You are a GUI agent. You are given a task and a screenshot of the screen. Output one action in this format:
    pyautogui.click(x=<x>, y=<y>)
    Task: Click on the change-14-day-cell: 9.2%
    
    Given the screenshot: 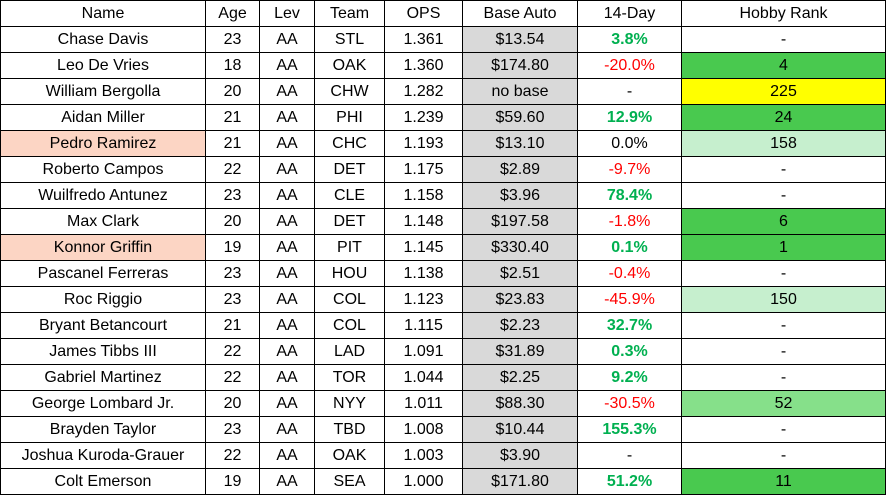 What is the action you would take?
    pyautogui.click(x=629, y=377)
    